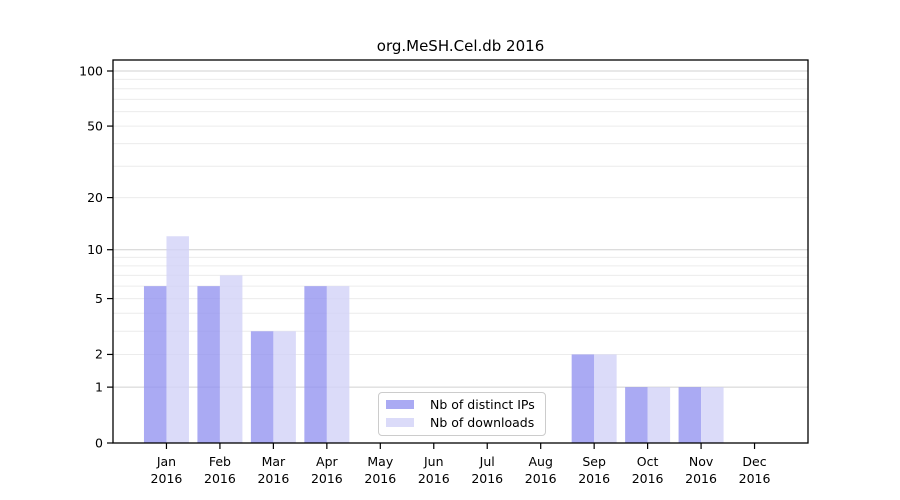  What do you see at coordinates (540, 461) in the screenshot?
I see `x-tick-label-month: Aug` at bounding box center [540, 461].